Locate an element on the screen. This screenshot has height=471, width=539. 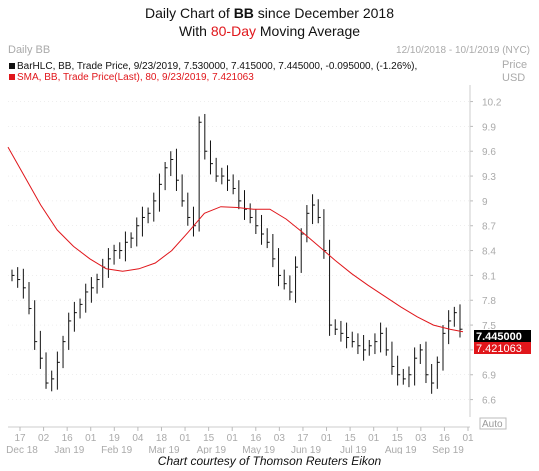
x-month-label: Mar 19 is located at coordinates (164, 449).